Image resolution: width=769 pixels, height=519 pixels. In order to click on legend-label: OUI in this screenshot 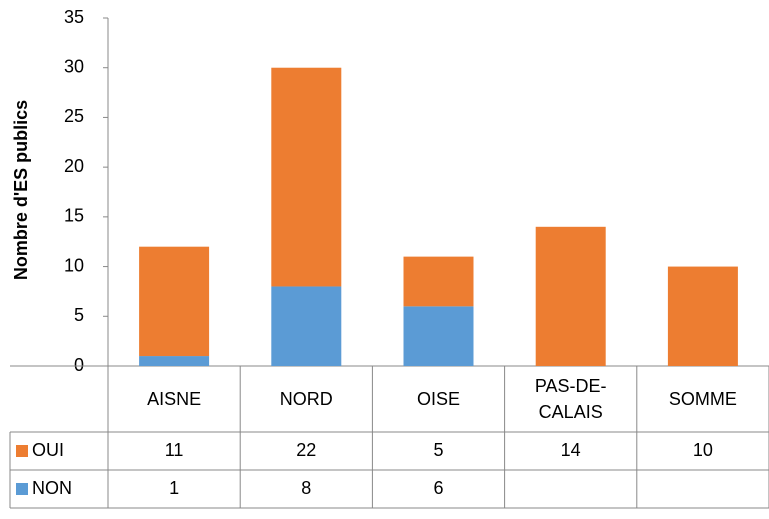, I will do `click(48, 450)`.